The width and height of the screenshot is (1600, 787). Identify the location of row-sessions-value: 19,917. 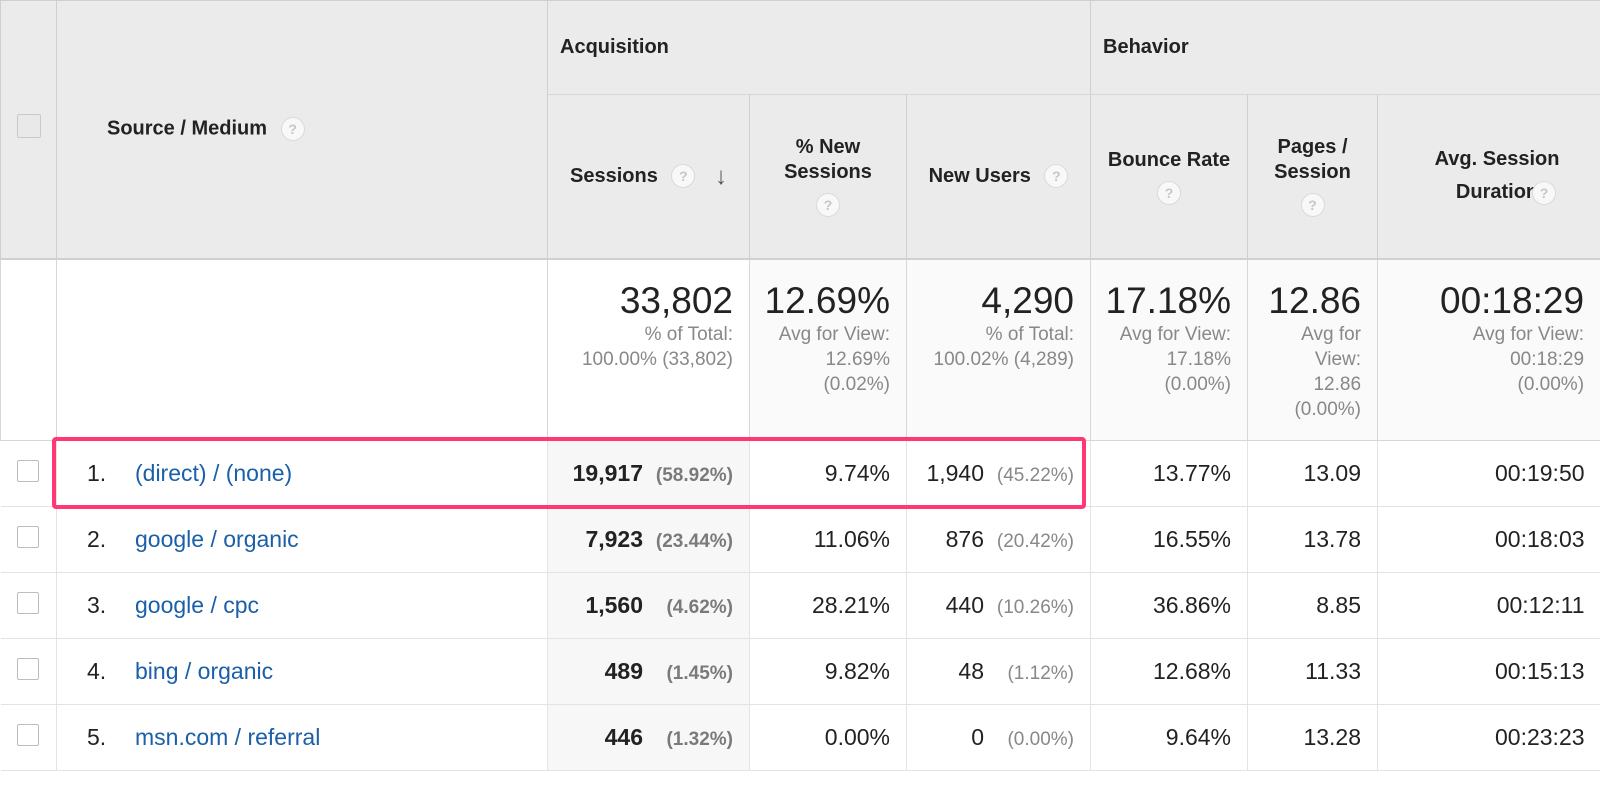
(607, 473).